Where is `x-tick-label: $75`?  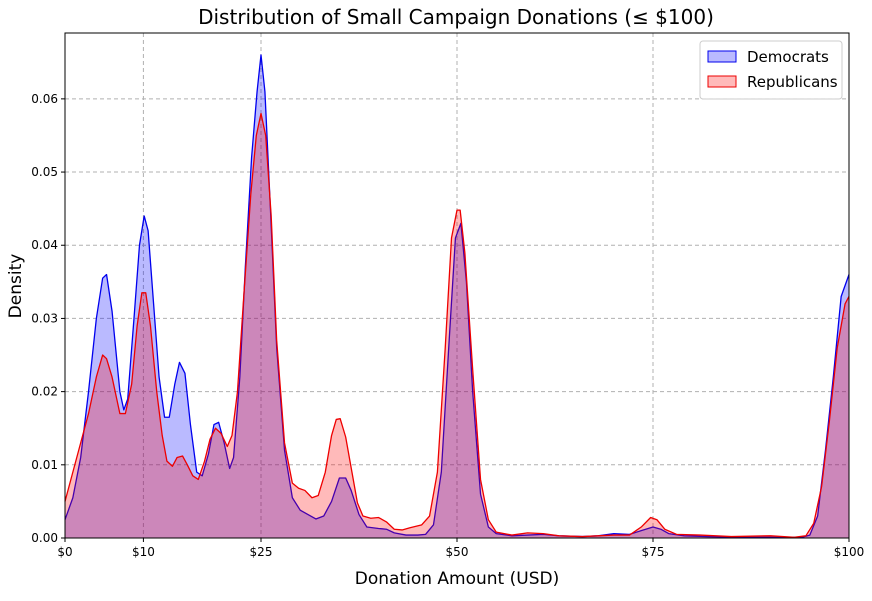
x-tick-label: $75 is located at coordinates (653, 552).